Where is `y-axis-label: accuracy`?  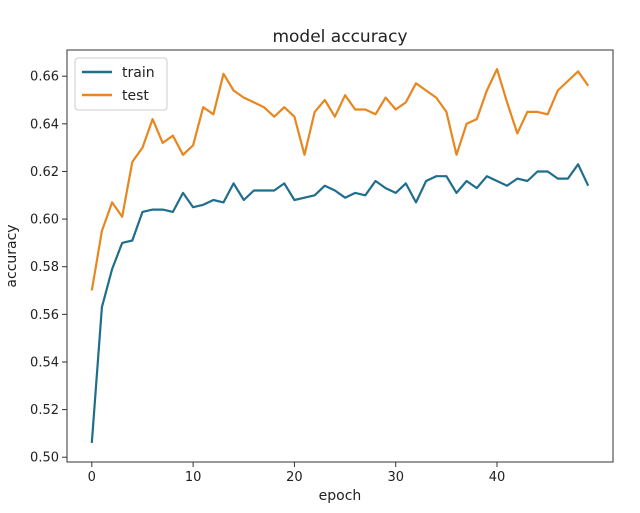 y-axis-label: accuracy is located at coordinates (12, 255).